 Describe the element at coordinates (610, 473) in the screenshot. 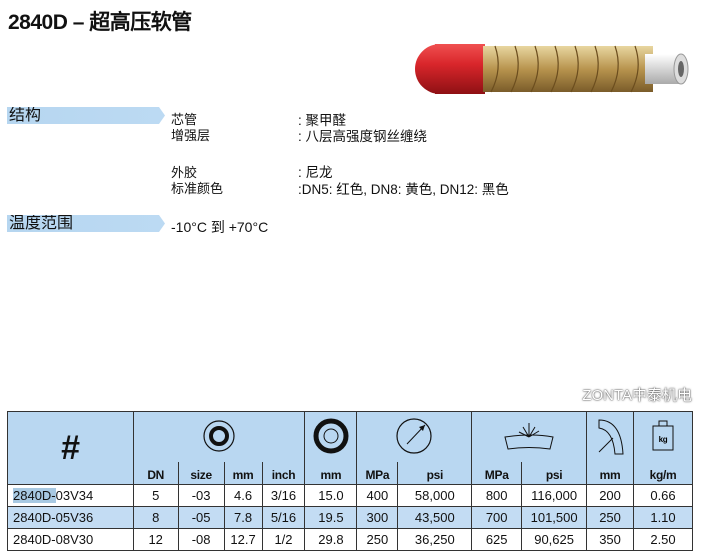

I see `unit-bend-mm: mm` at that location.